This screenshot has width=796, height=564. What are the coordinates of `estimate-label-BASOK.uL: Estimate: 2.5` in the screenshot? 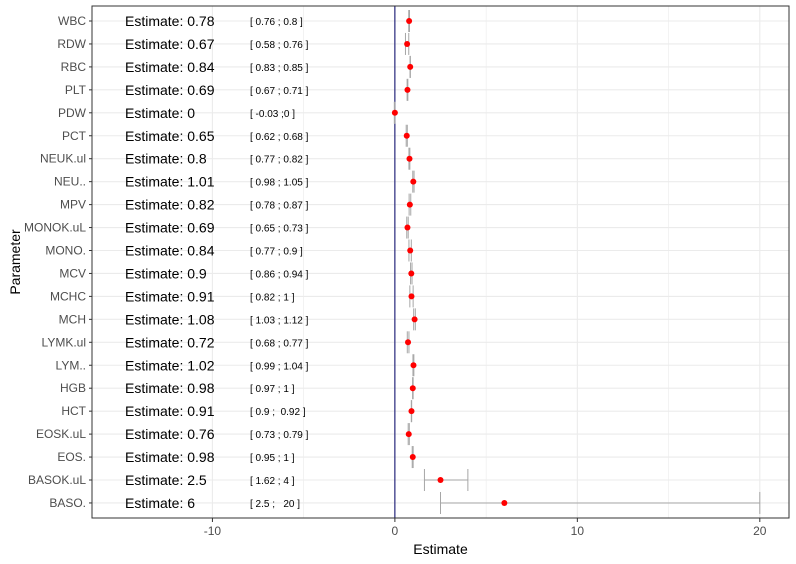 It's located at (166, 480).